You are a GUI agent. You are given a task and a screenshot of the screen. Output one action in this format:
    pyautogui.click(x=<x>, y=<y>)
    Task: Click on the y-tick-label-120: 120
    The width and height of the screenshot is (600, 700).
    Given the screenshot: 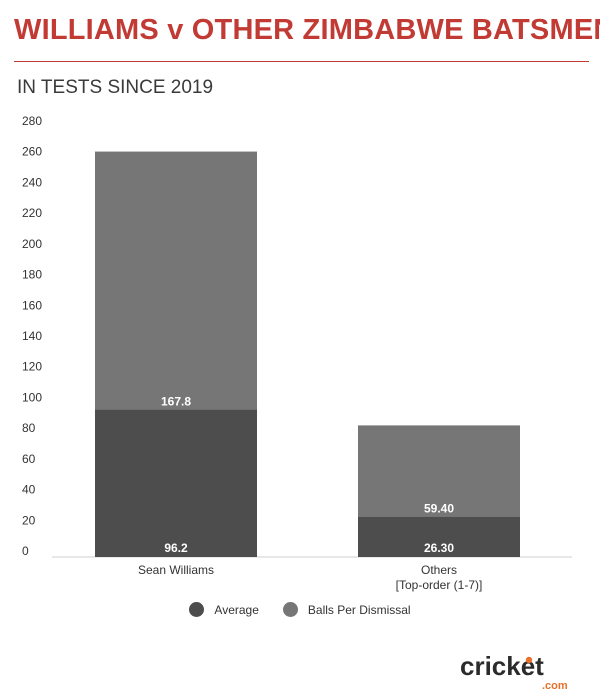 What is the action you would take?
    pyautogui.click(x=32, y=367)
    